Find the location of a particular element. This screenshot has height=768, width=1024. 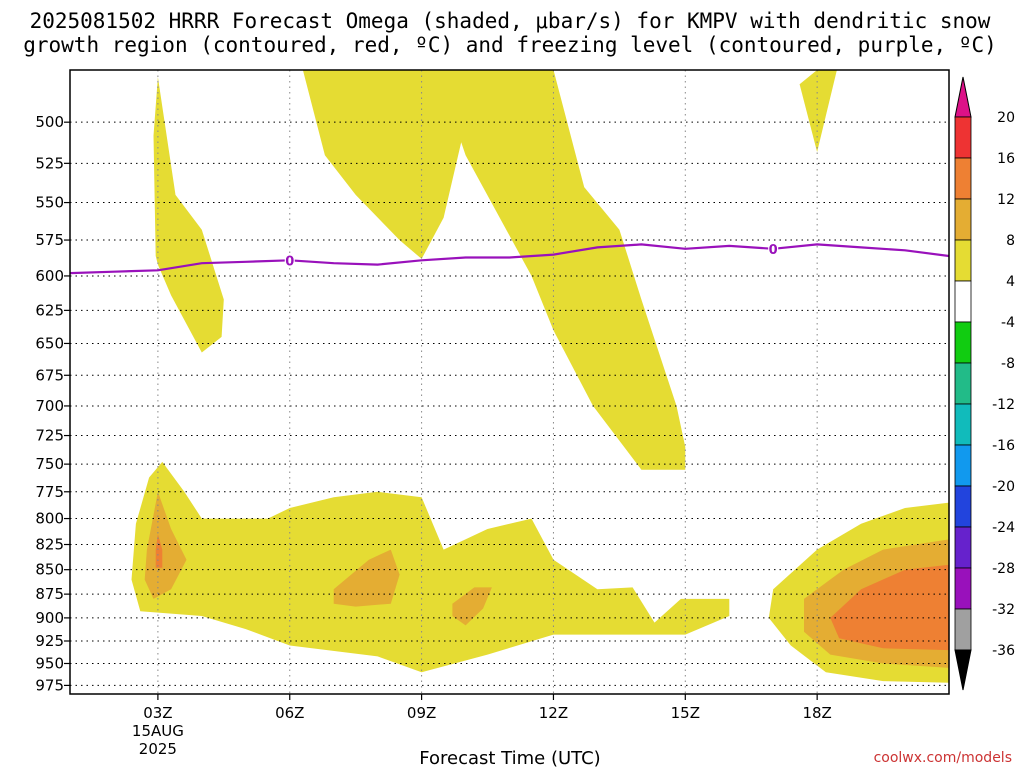

colorbar-label--12: -12 is located at coordinates (1003, 405).